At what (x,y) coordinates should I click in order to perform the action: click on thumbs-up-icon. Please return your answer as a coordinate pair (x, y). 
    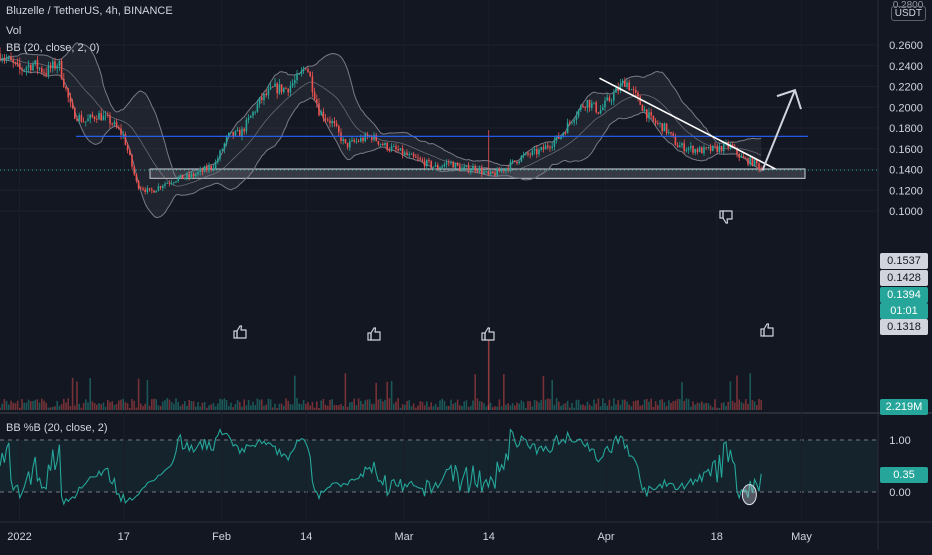
    Looking at the image, I should click on (240, 332).